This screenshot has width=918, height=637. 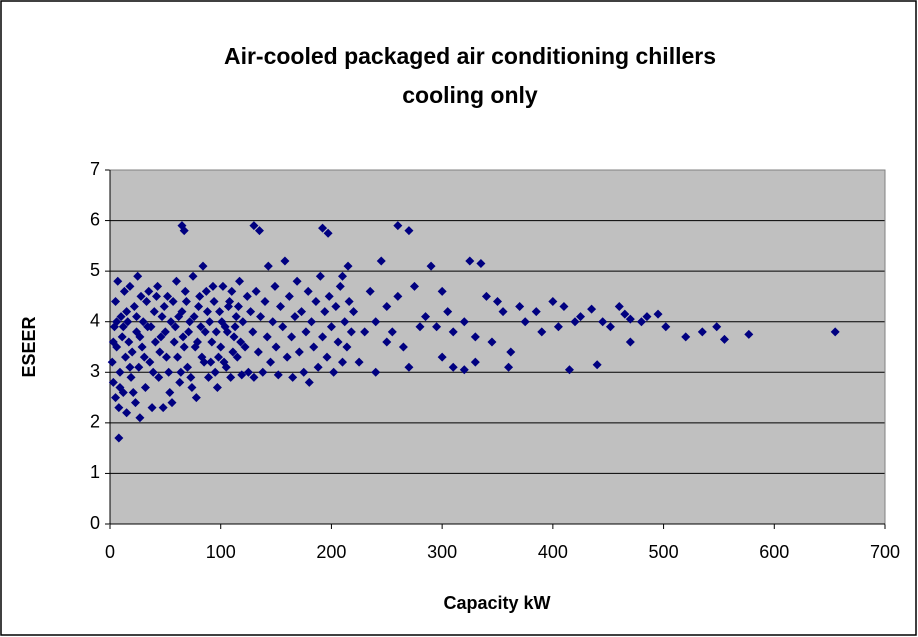 I want to click on x-tick-label: 600, so click(x=774, y=552).